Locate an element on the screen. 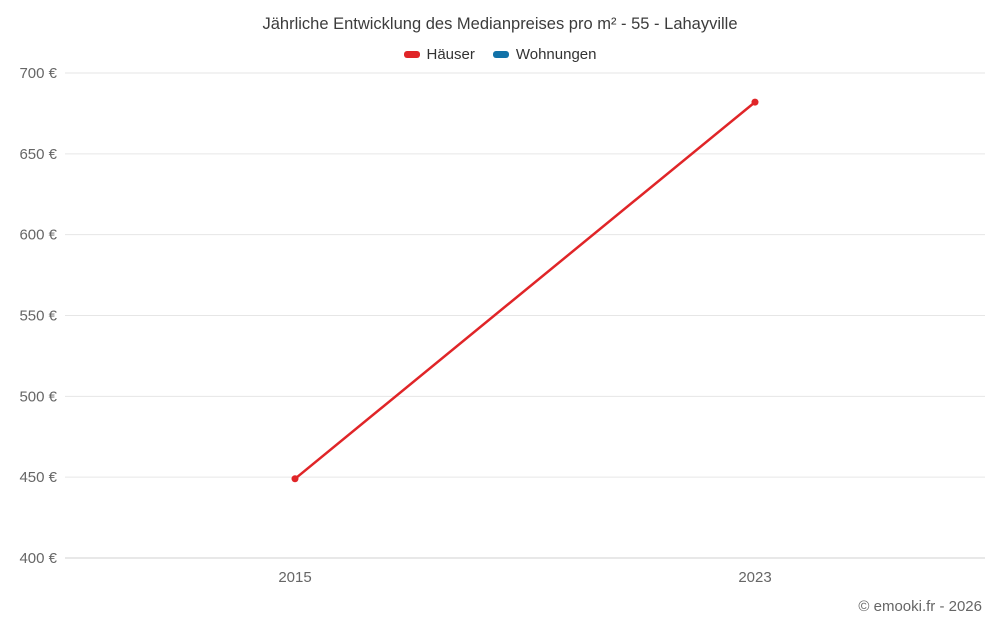 The image size is (1000, 625). y-axis-tick-label: 400 € is located at coordinates (38, 558).